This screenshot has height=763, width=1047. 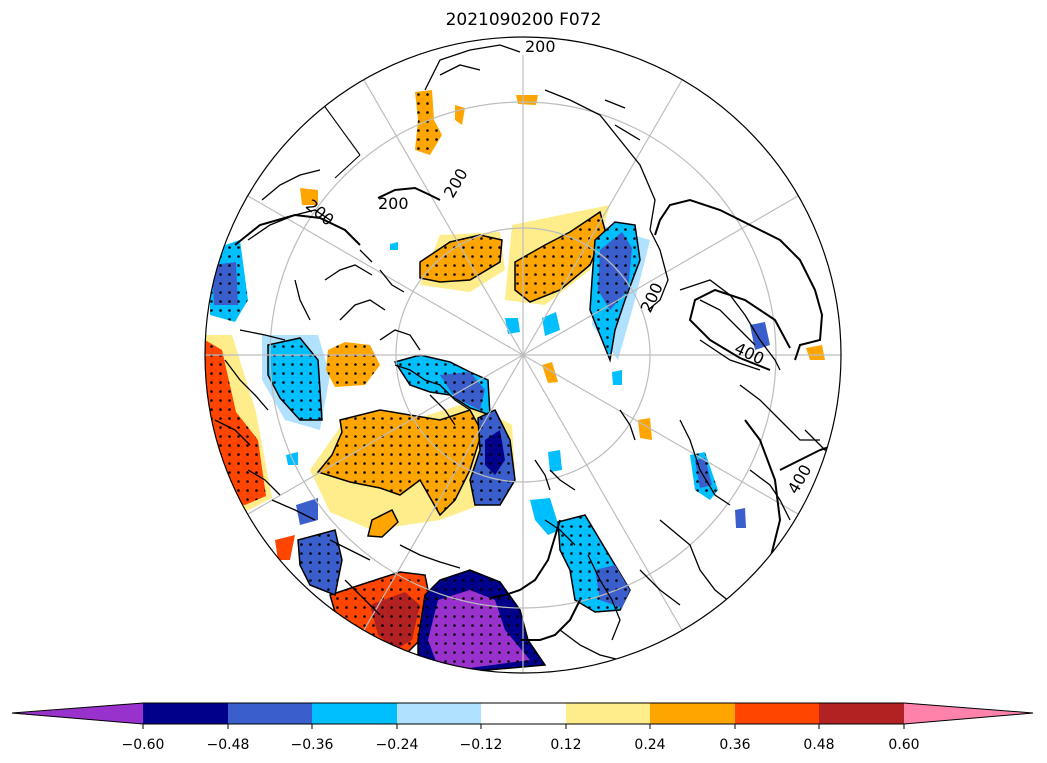 What do you see at coordinates (523, 20) in the screenshot?
I see `map-title: 2021090200 F072` at bounding box center [523, 20].